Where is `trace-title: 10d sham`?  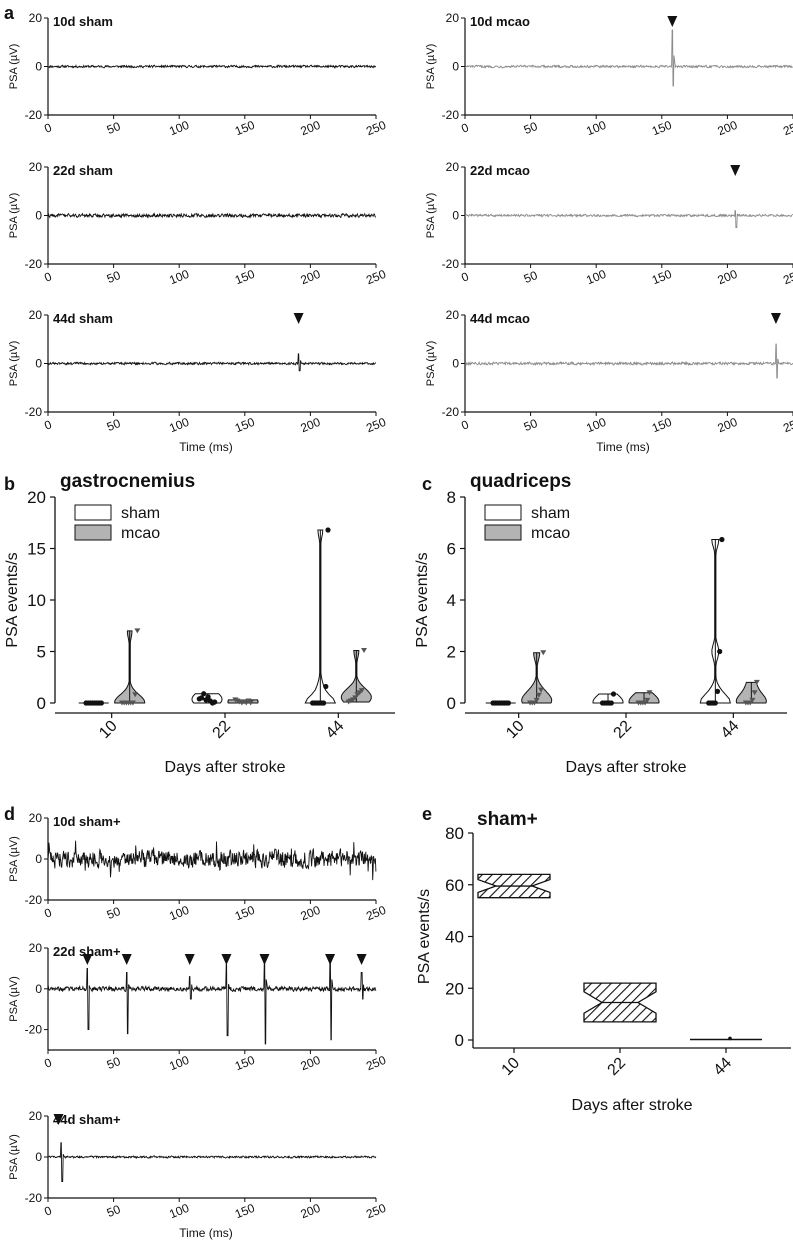 trace-title: 10d sham is located at coordinates (83, 21).